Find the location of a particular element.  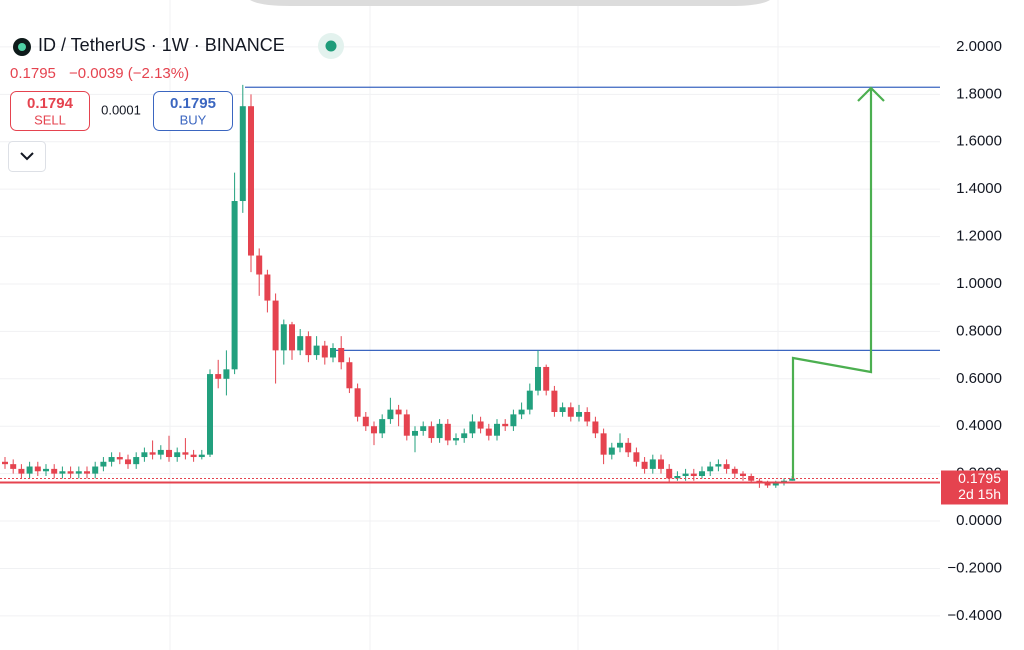

y-tick-label: 1.0000 is located at coordinates (979, 283).